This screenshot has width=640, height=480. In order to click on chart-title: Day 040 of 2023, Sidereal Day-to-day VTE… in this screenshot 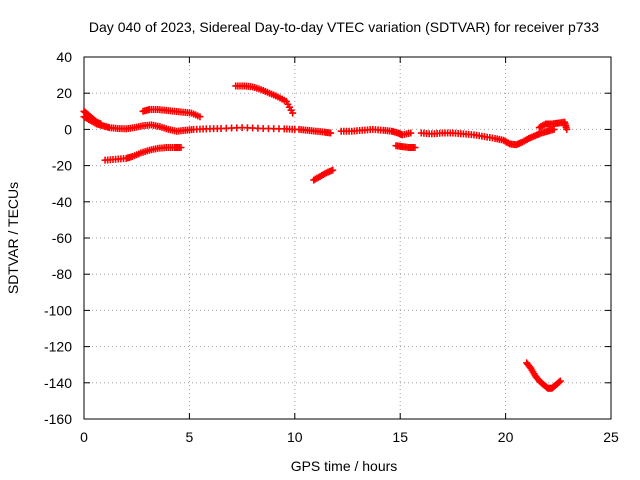, I will do `click(344, 27)`.